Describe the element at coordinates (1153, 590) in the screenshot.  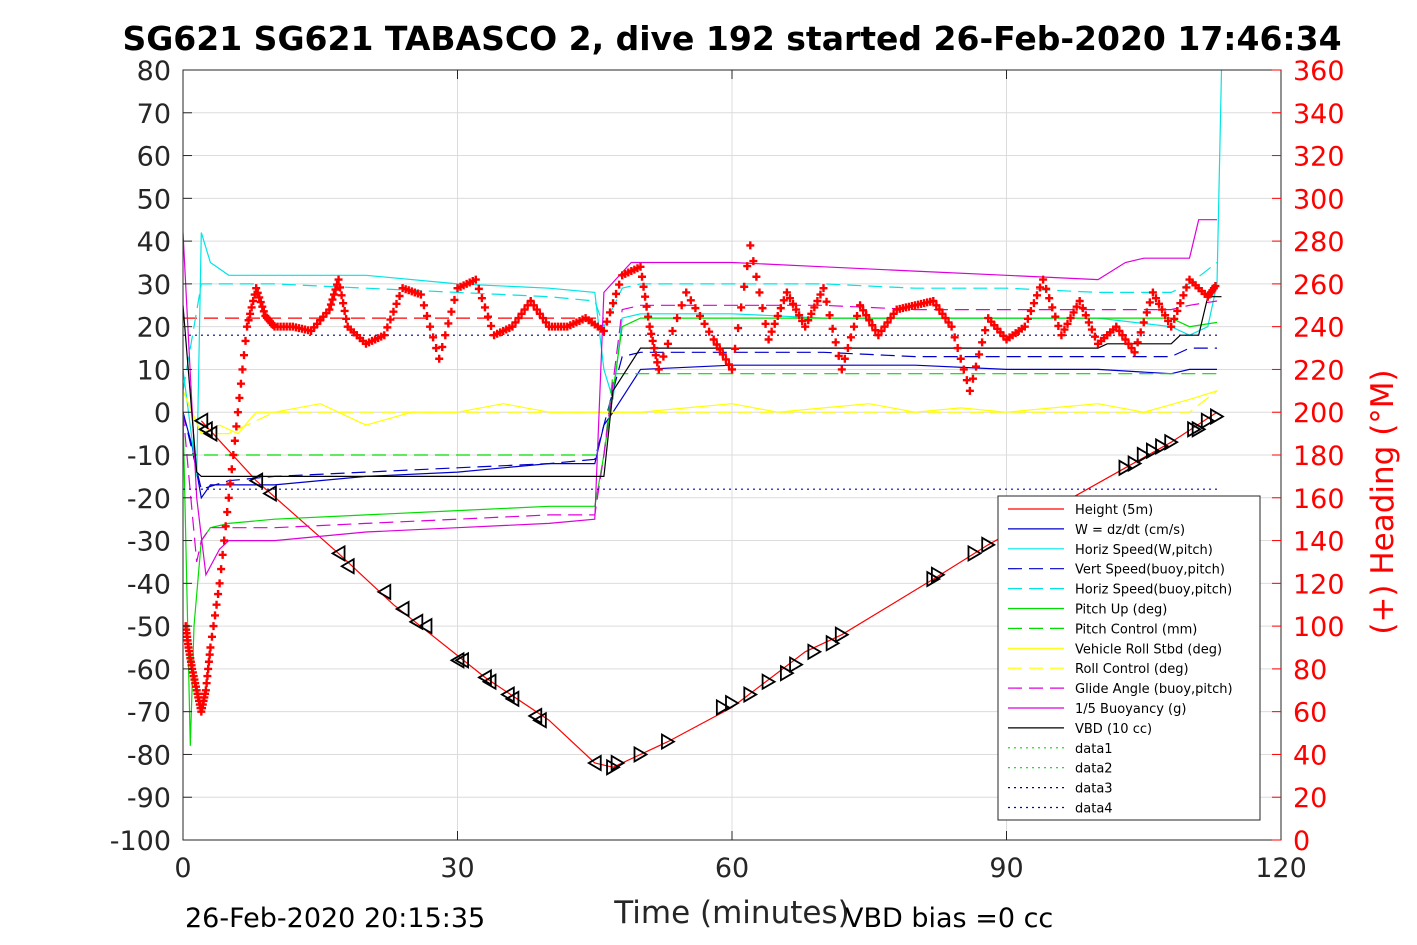
I see `legend-label: Horiz Speed(buoy,pitch)` at that location.